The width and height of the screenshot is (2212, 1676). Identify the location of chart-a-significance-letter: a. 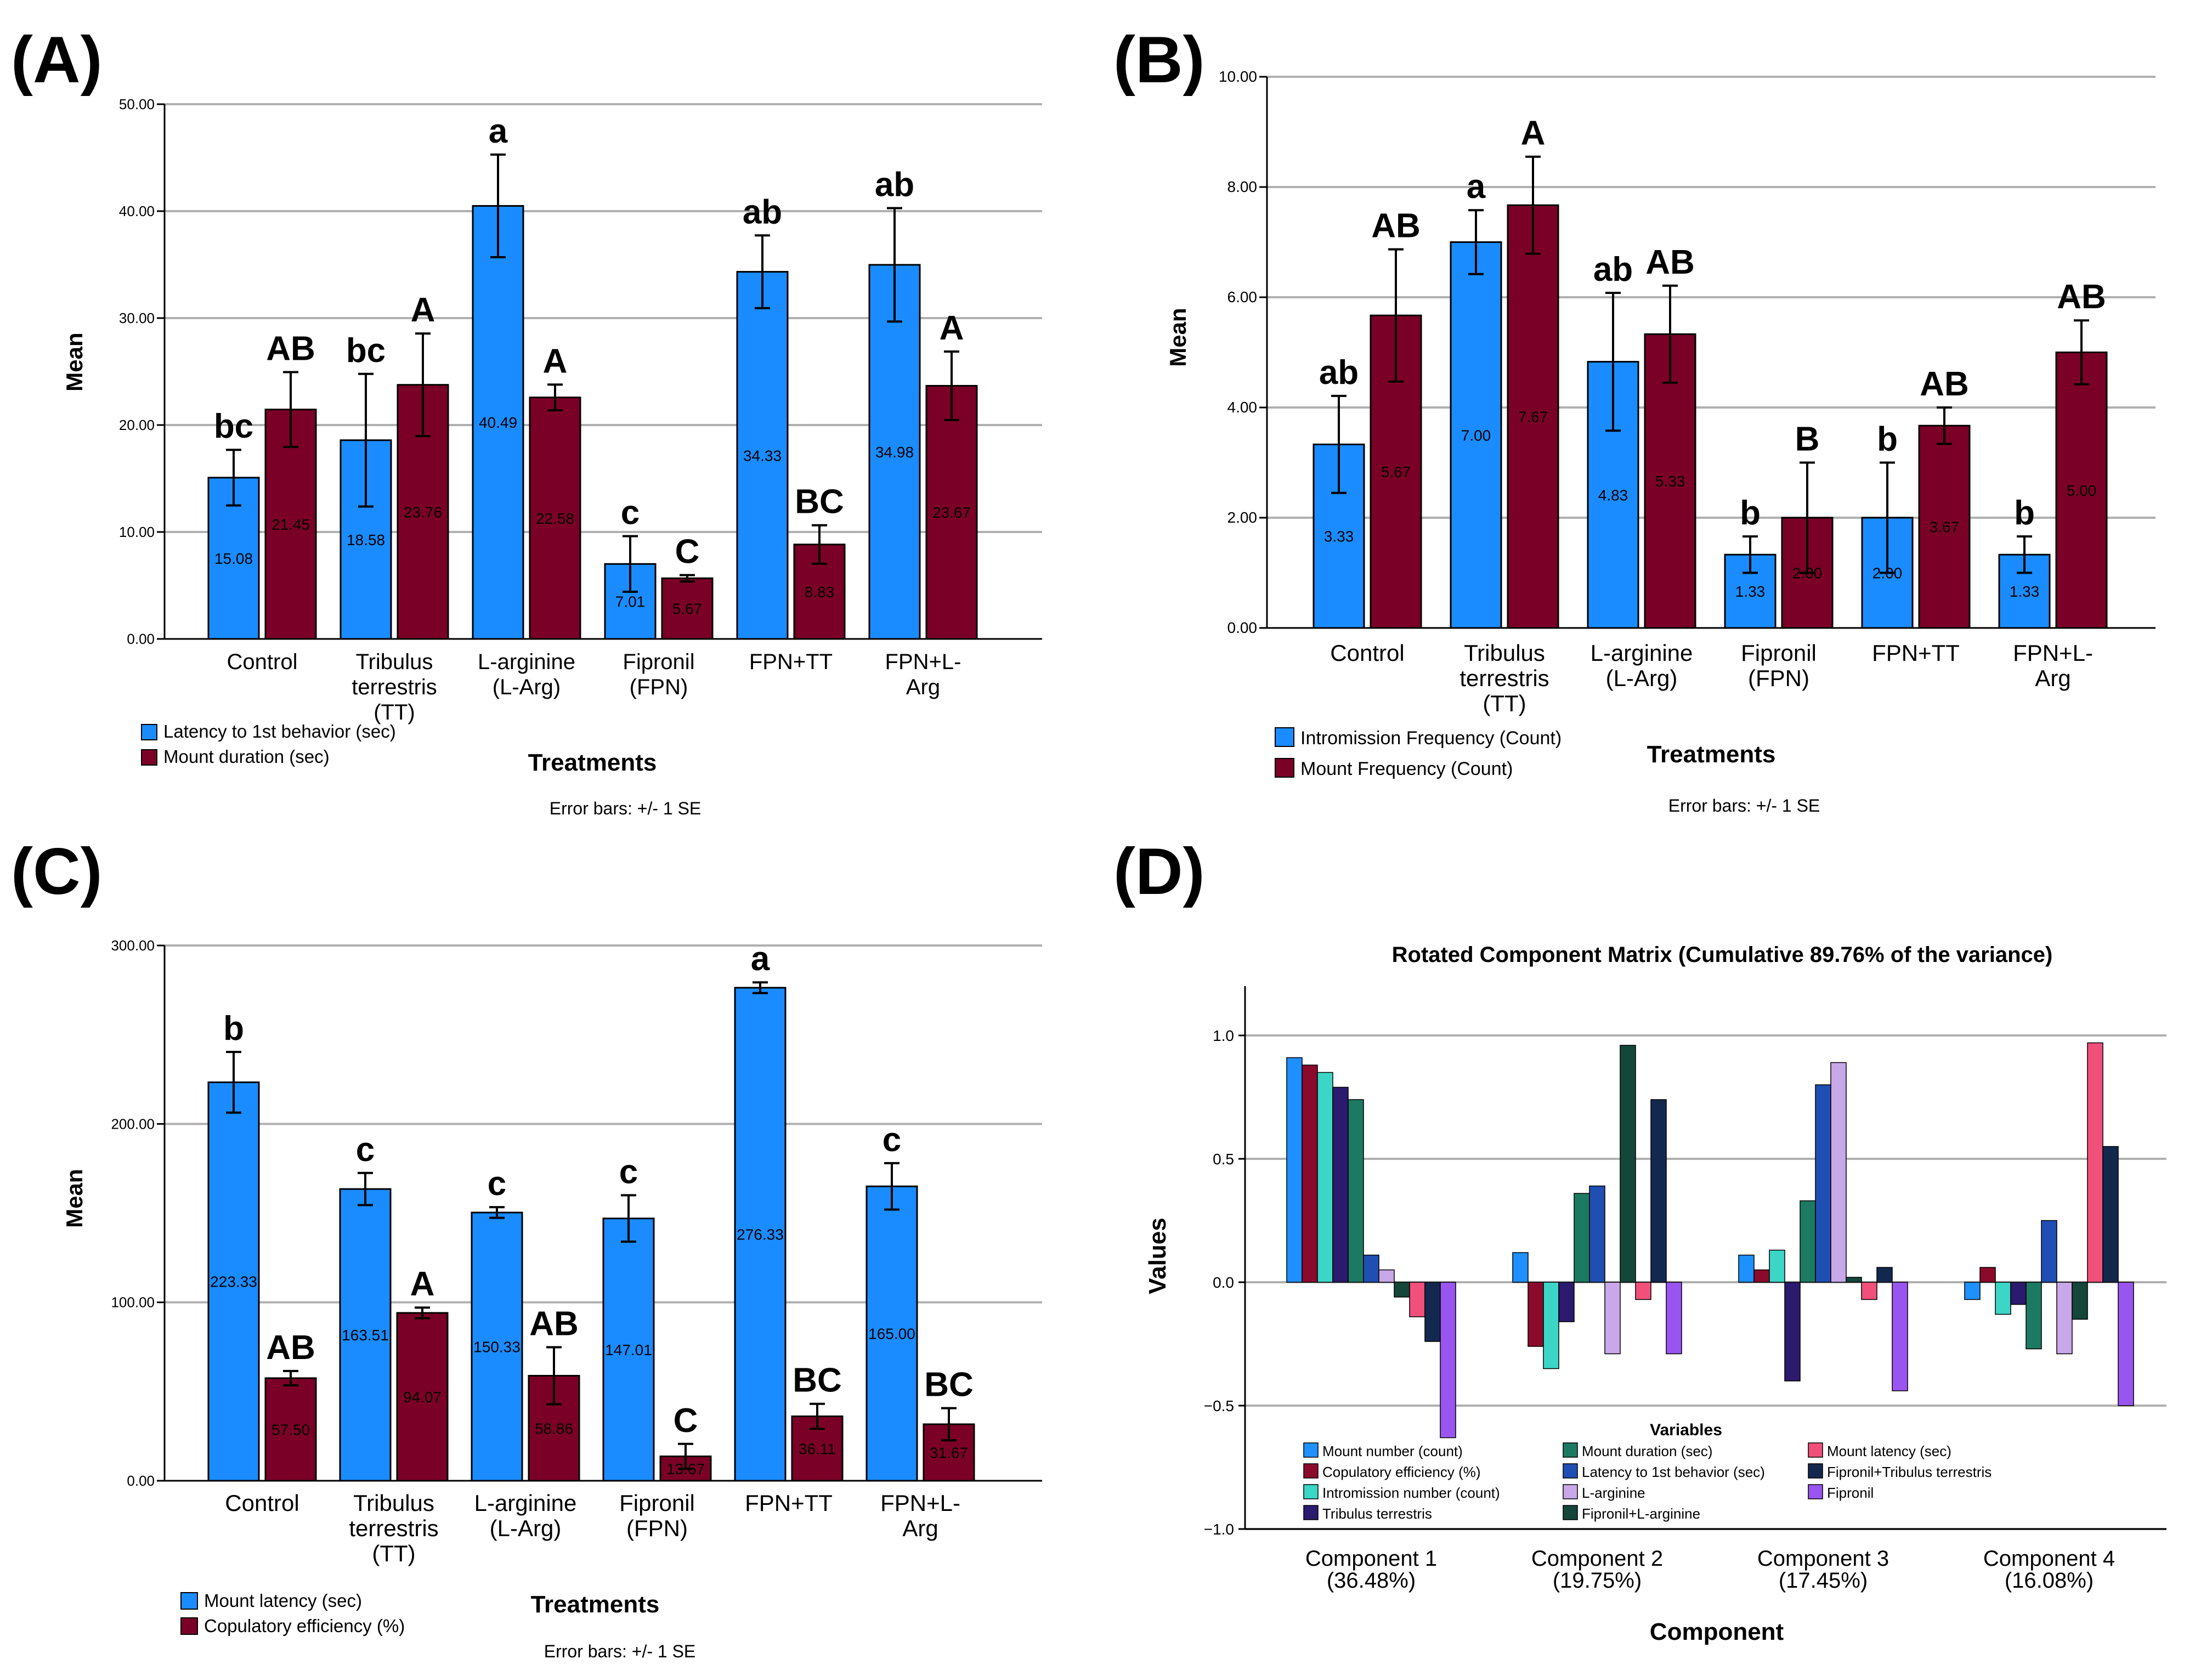
(498, 131).